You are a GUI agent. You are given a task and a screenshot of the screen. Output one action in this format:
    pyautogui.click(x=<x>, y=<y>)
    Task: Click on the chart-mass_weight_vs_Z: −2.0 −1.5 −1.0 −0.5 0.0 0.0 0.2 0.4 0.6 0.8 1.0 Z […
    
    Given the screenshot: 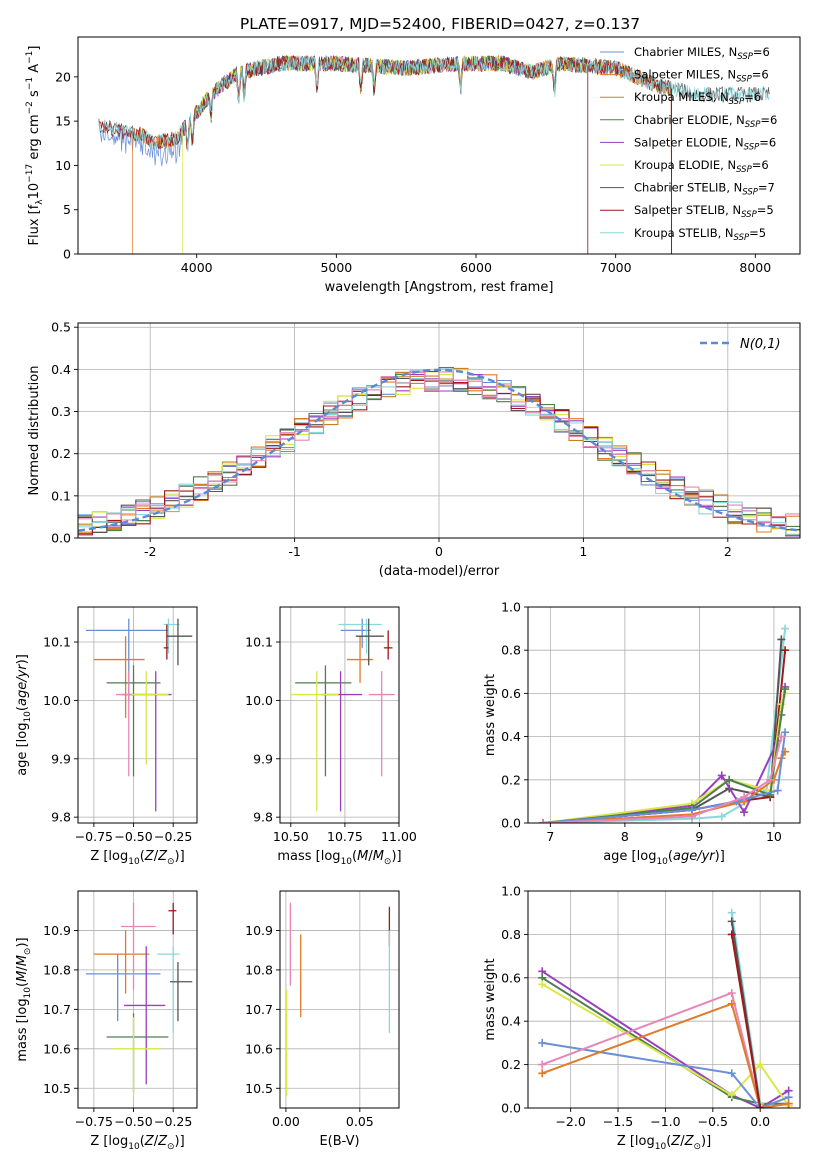 What is the action you would take?
    pyautogui.click(x=642, y=1018)
    